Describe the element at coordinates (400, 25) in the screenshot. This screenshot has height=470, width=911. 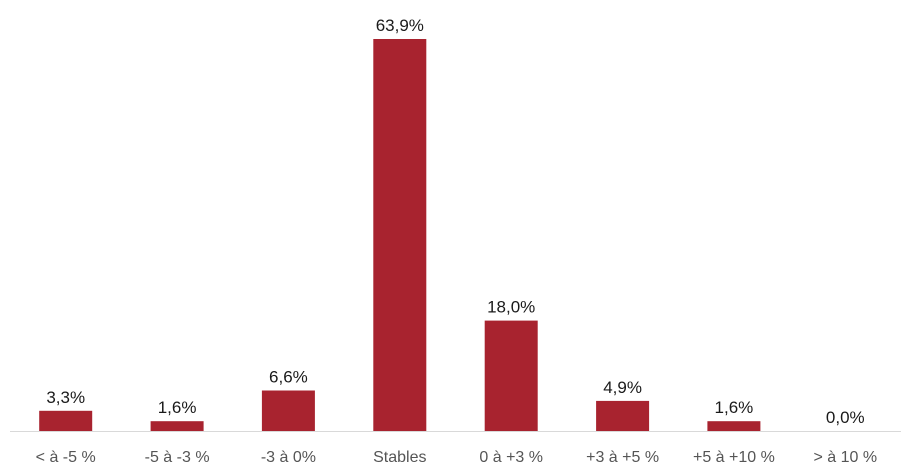
I see `data-label: 63,9%` at that location.